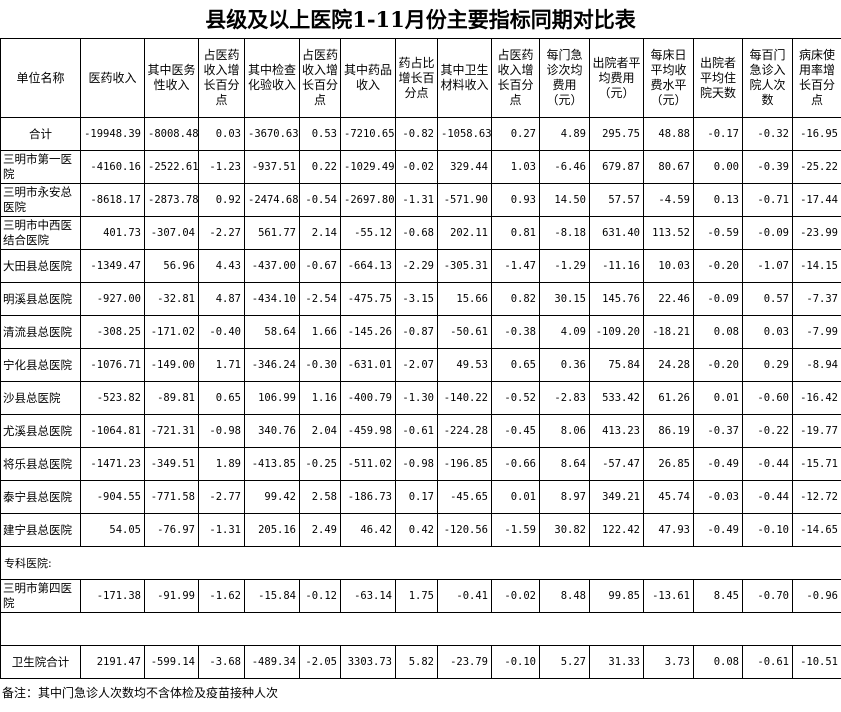 The image size is (841, 712). I want to click on unit-name-cell: 三明市第一医院, so click(40, 167).